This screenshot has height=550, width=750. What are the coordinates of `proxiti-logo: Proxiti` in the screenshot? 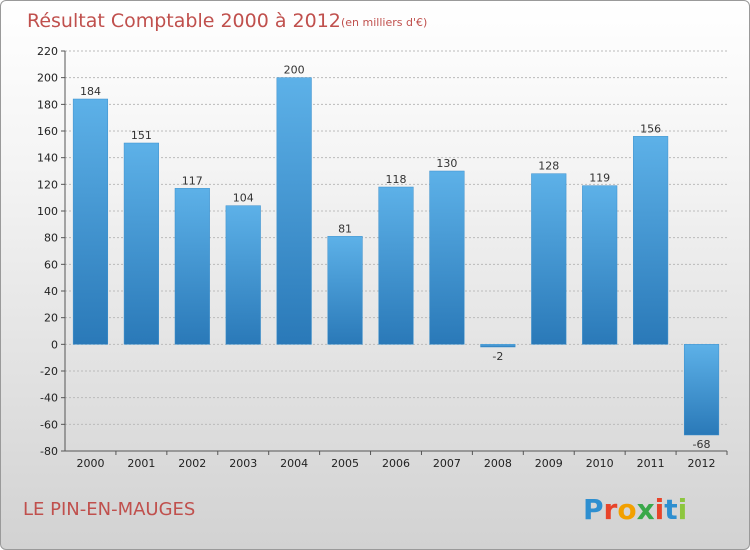 It's located at (635, 509).